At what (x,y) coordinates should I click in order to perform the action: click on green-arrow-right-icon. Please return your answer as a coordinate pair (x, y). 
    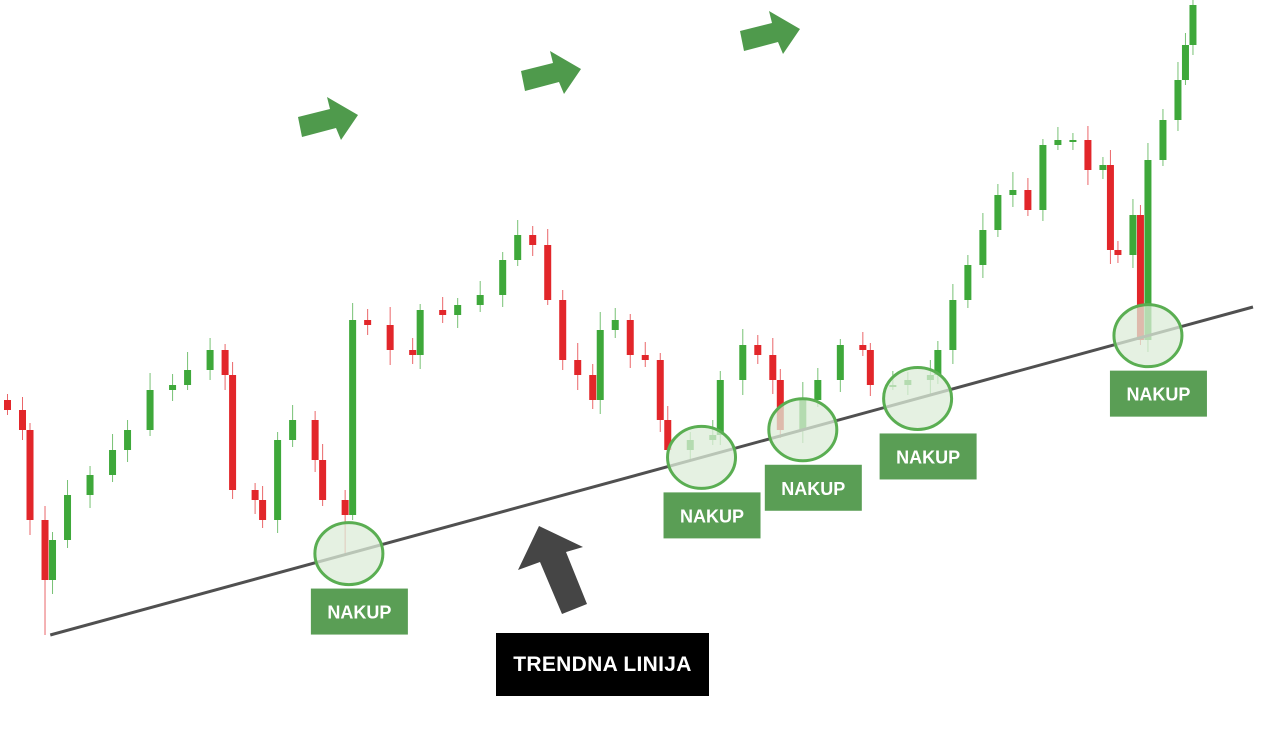
    Looking at the image, I should click on (551, 72).